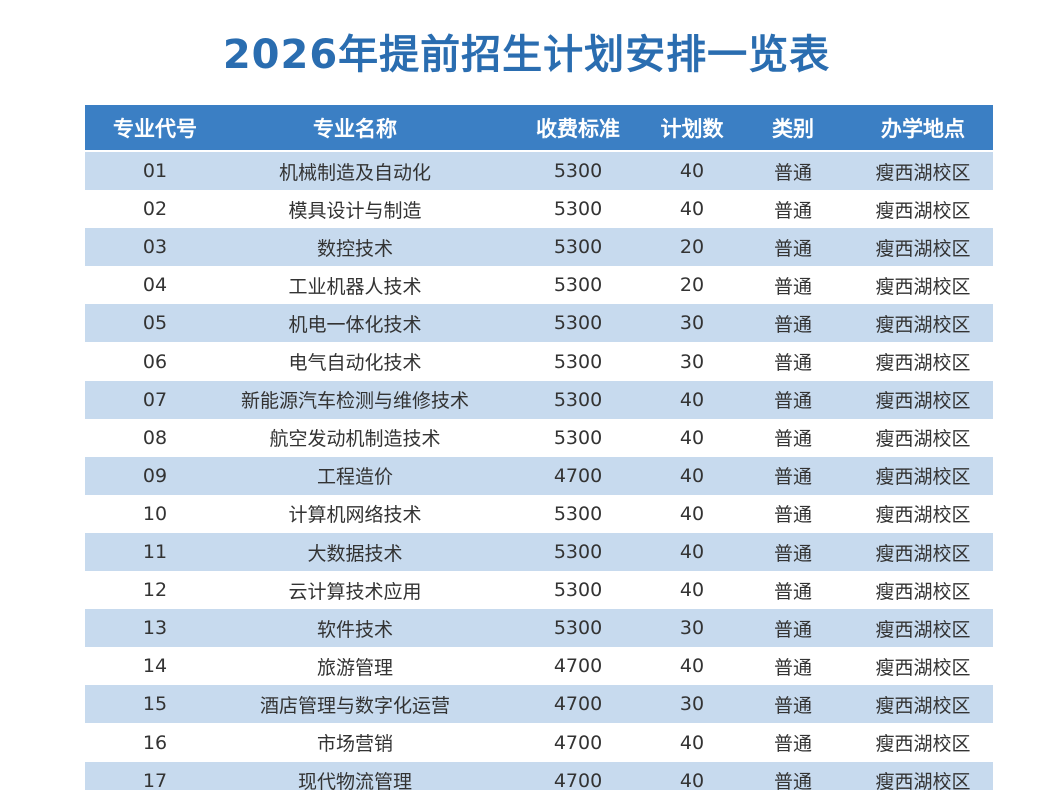  I want to click on table-row: 03 数控技术 5300 20 普通 瘦西湖校区, so click(539, 247).